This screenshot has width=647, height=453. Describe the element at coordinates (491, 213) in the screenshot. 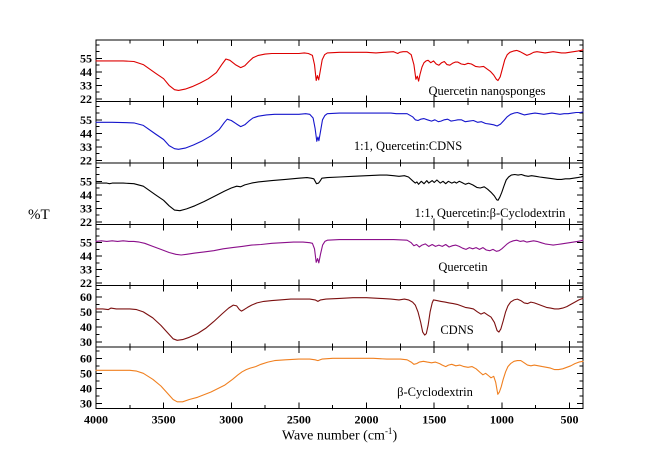

I see `panel-label-quercetin-bcyclodextrin-complex: 1:1, Quercetin:β-Cyclodextrin` at that location.